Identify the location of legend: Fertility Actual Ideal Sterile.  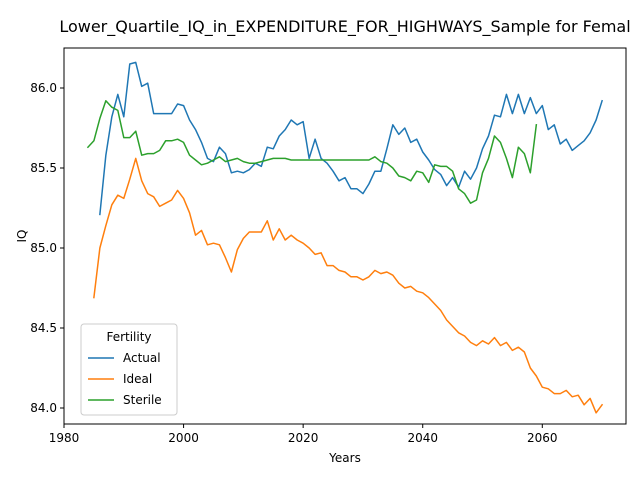
(129, 369).